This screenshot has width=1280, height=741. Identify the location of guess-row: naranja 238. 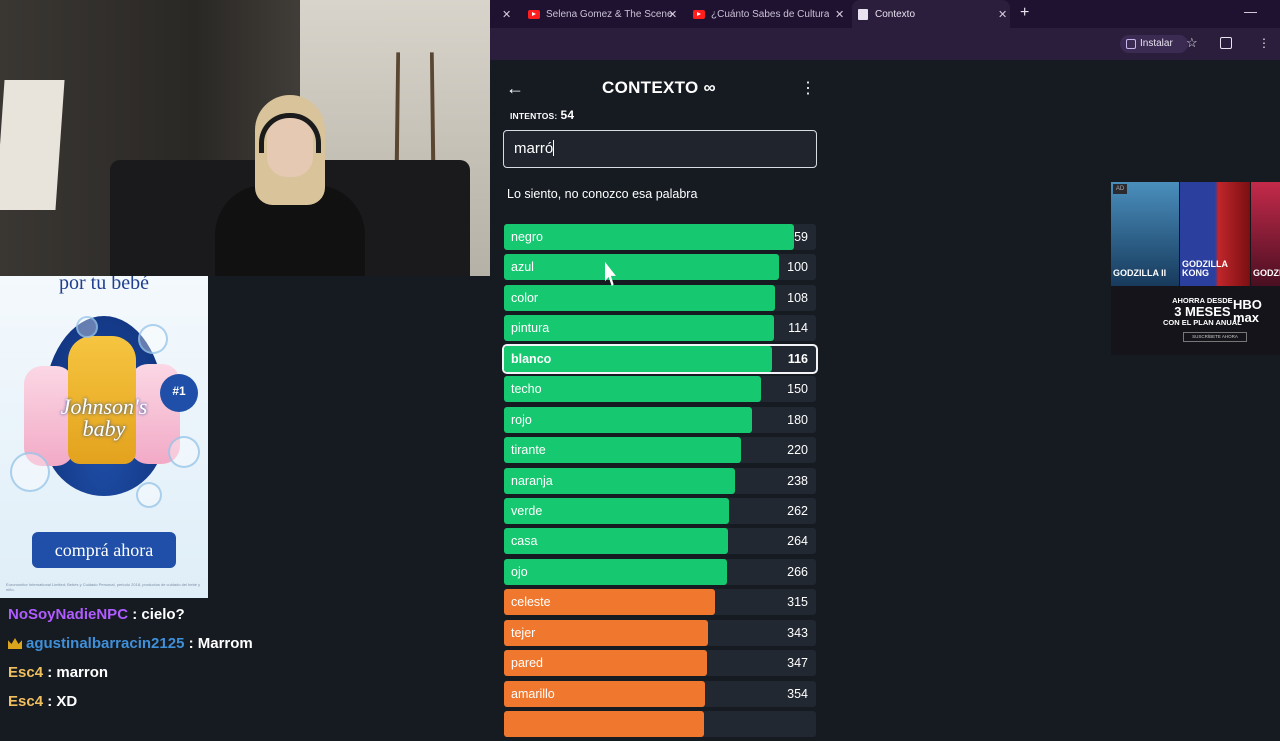
(660, 481).